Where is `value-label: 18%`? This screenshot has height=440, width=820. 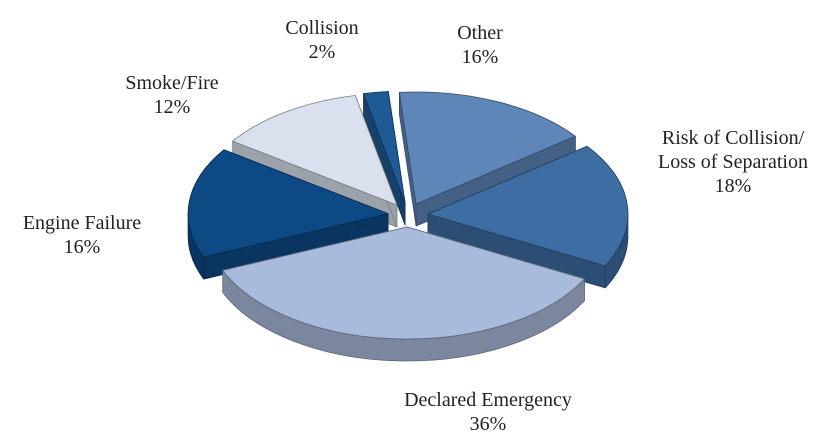 value-label: 18% is located at coordinates (733, 186).